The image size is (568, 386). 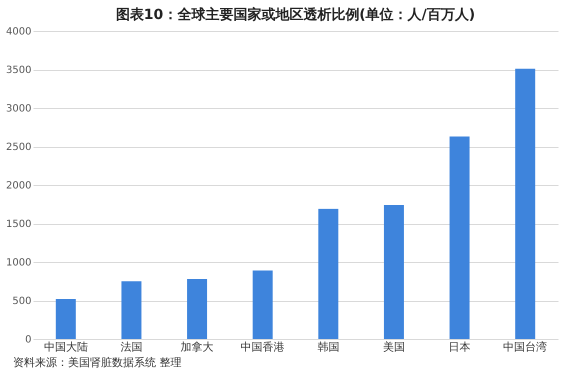 What do you see at coordinates (197, 347) in the screenshot?
I see `x-tick-label: 加拿大` at bounding box center [197, 347].